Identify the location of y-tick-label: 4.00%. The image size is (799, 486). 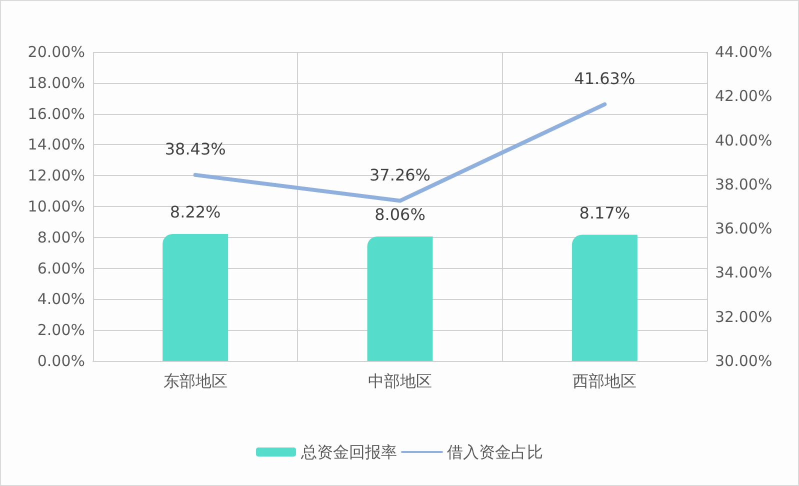
(61, 299).